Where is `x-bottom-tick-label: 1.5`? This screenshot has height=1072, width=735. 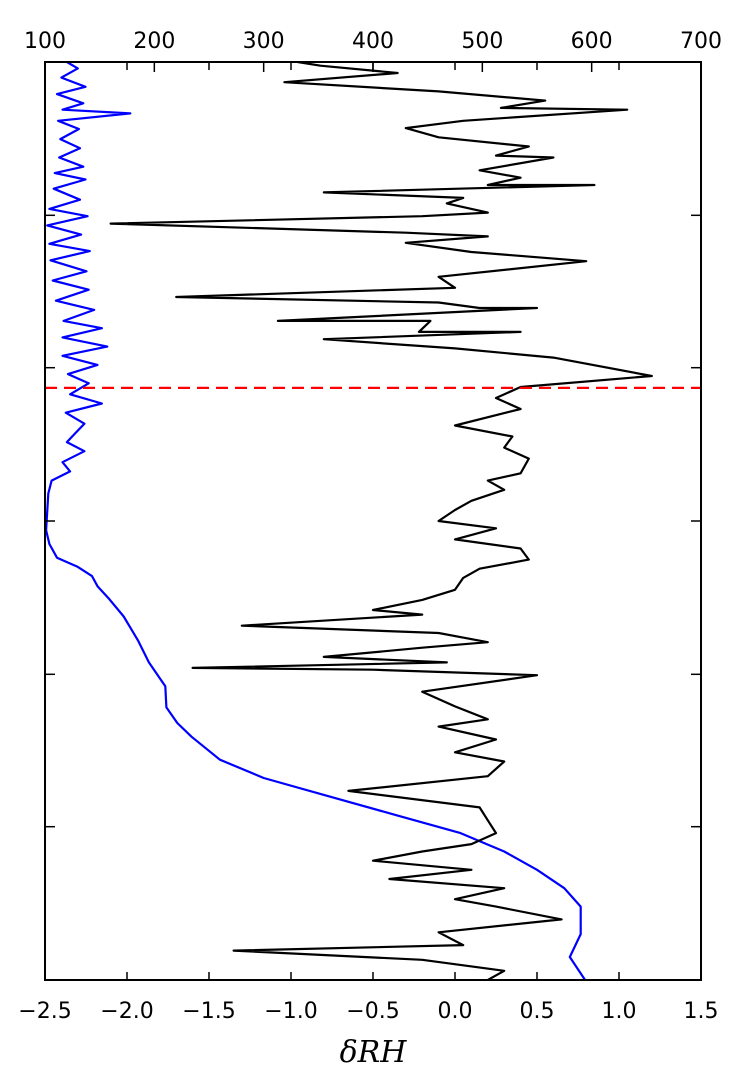
x-bottom-tick-label: 1.5 is located at coordinates (701, 1011).